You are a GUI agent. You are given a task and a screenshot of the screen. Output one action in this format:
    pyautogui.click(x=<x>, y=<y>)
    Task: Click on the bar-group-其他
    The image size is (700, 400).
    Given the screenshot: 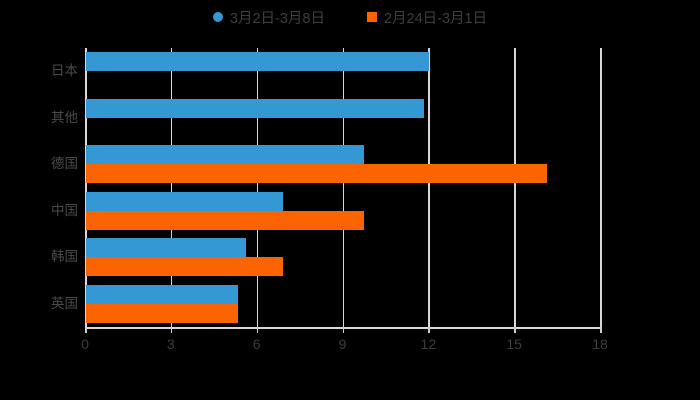 What is the action you would take?
    pyautogui.click(x=343, y=117)
    